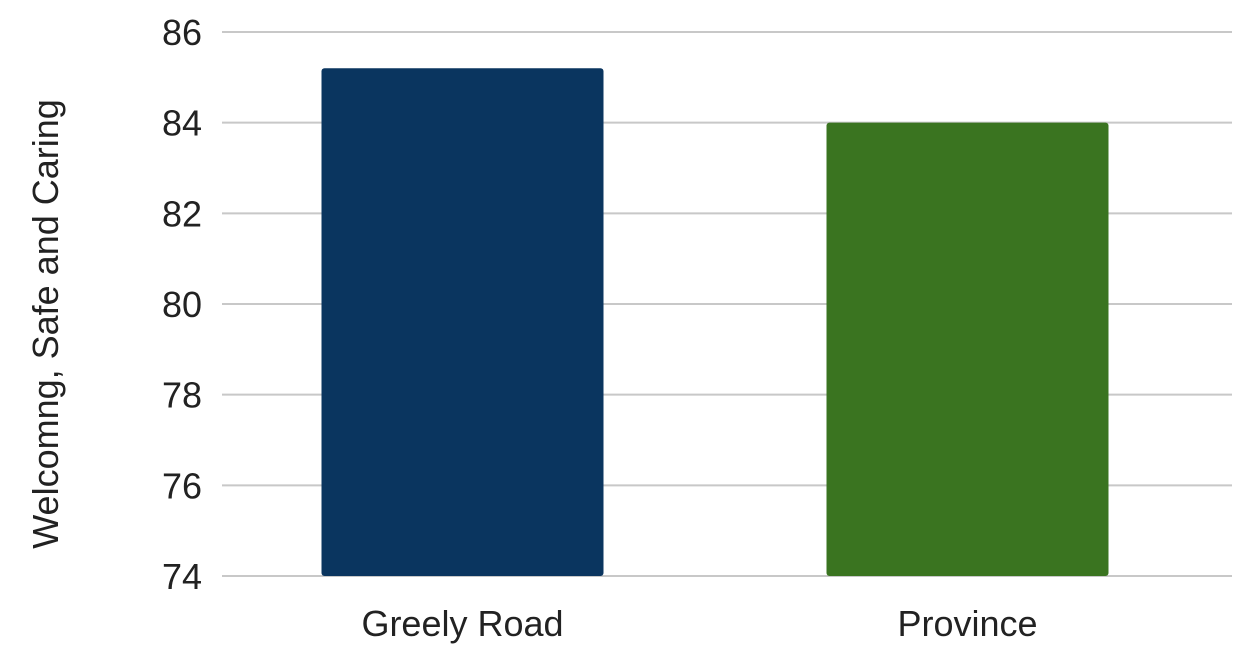  What do you see at coordinates (45, 324) in the screenshot?
I see `y-axis-title: Welcomng, Safe and Caring` at bounding box center [45, 324].